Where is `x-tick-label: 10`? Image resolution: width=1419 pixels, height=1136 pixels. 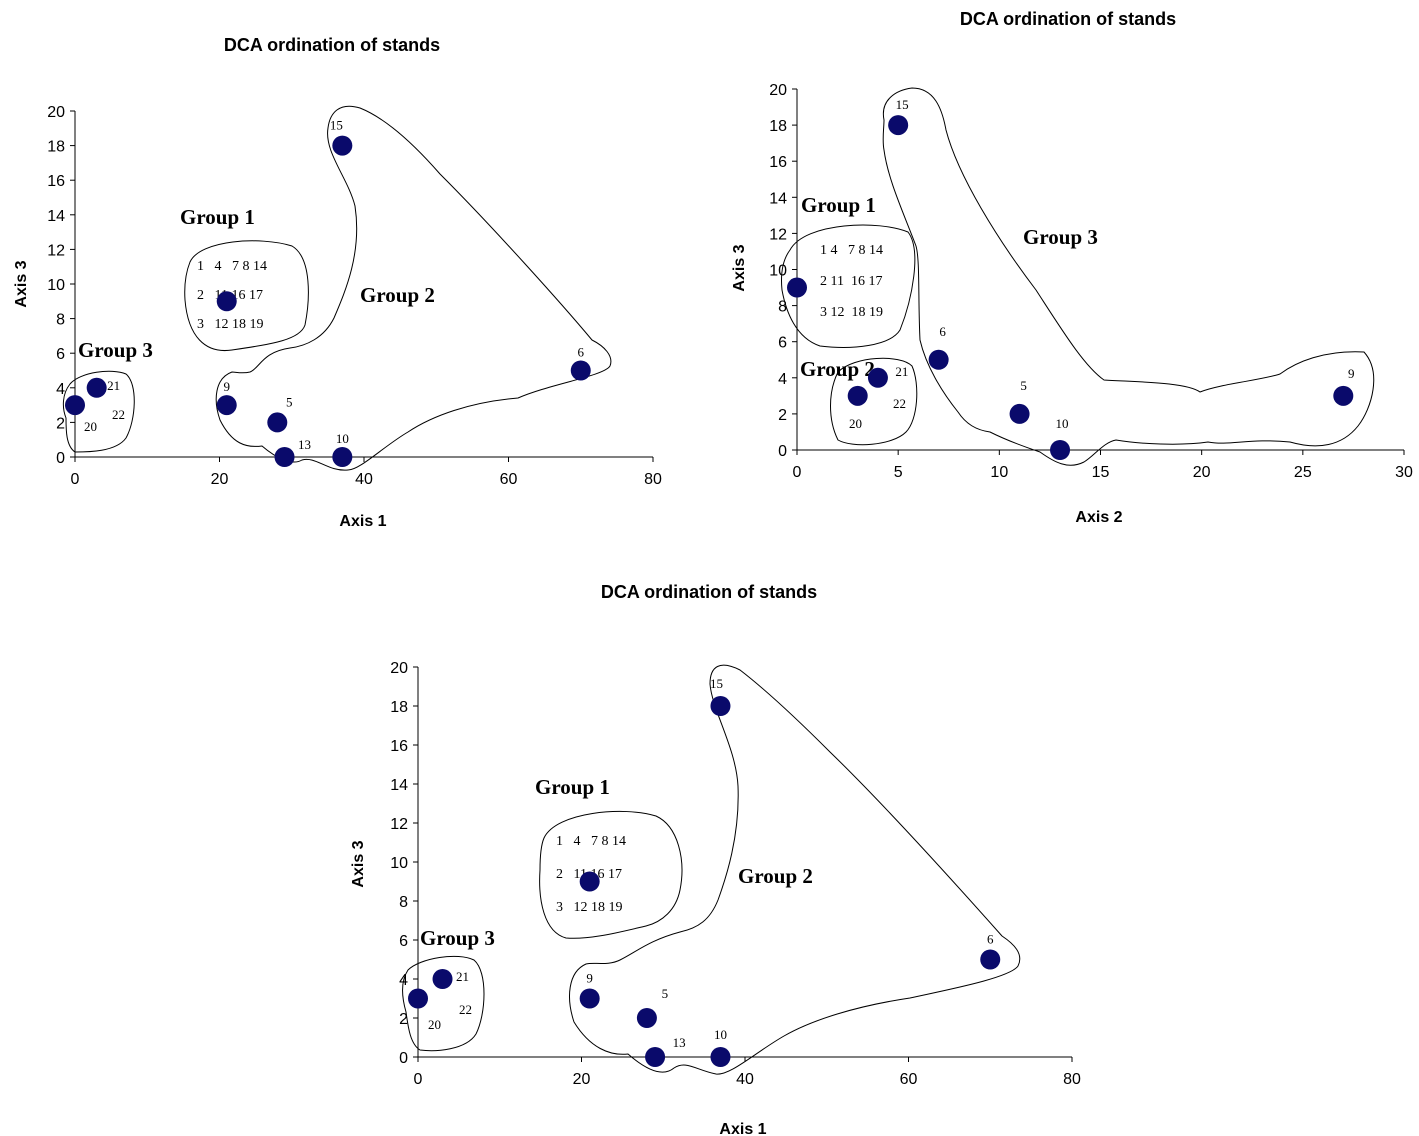
x-tick-label: 10 is located at coordinates (999, 472).